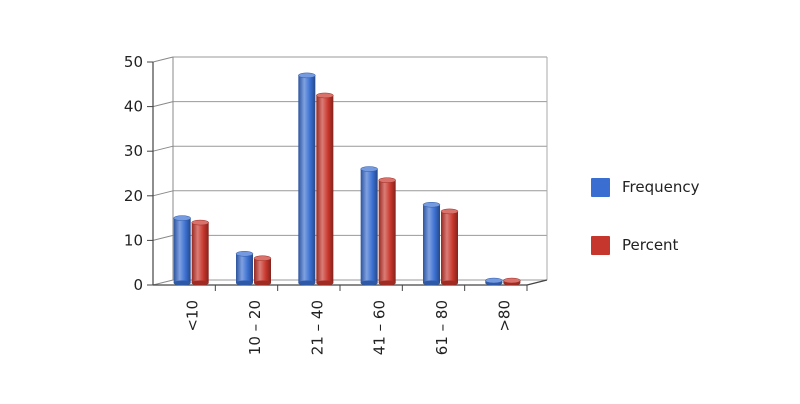 The height and width of the screenshot is (404, 800). What do you see at coordinates (133, 62) in the screenshot?
I see `y-tick-label: 50` at bounding box center [133, 62].